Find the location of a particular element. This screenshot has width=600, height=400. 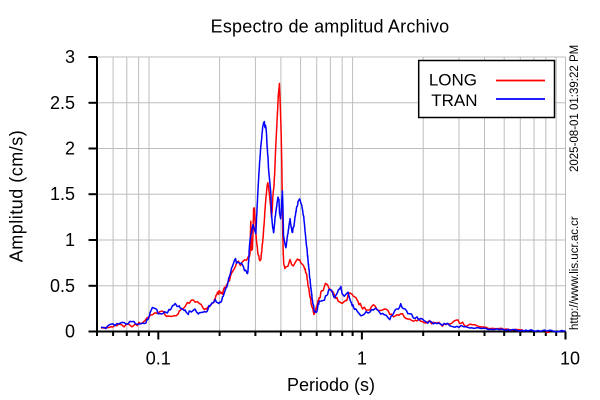

svg-text: TRAN is located at coordinates (454, 100).